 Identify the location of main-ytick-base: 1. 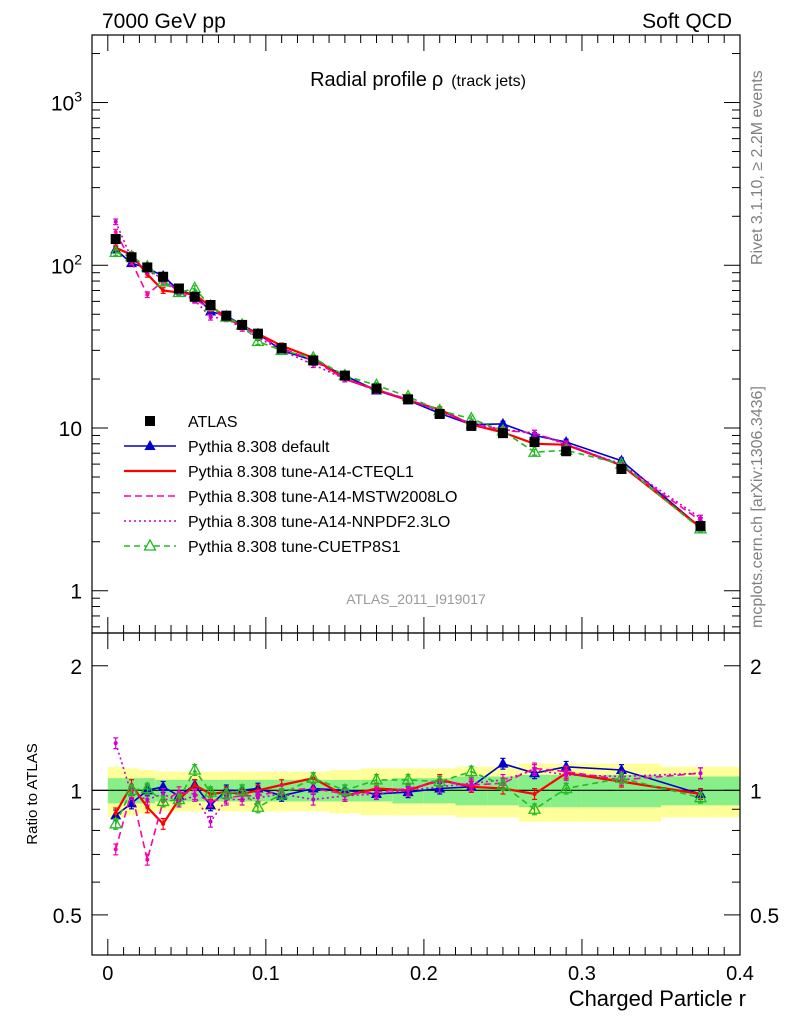
(76, 592).